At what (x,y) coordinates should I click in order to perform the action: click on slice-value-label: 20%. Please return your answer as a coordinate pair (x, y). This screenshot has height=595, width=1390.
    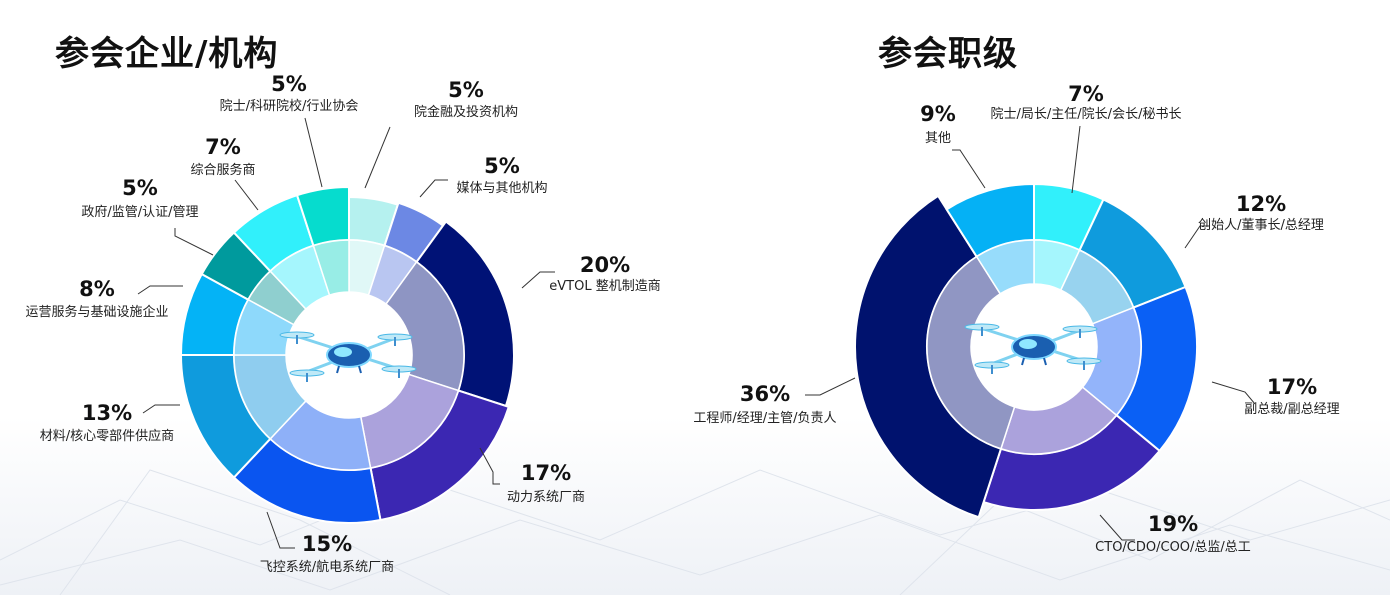
    Looking at the image, I should click on (605, 265).